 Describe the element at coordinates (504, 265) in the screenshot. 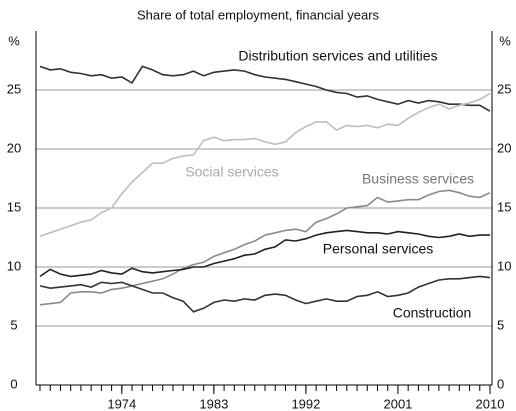

I see `y2-tick-label: 10` at that location.